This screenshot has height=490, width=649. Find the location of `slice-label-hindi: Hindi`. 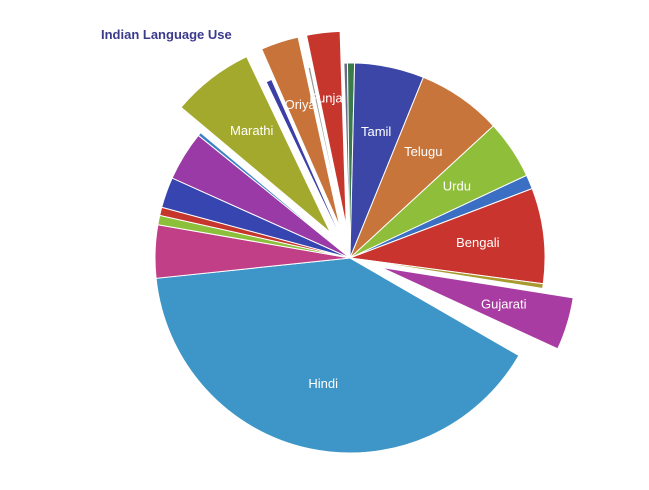

slice-label-hindi: Hindi is located at coordinates (323, 383).